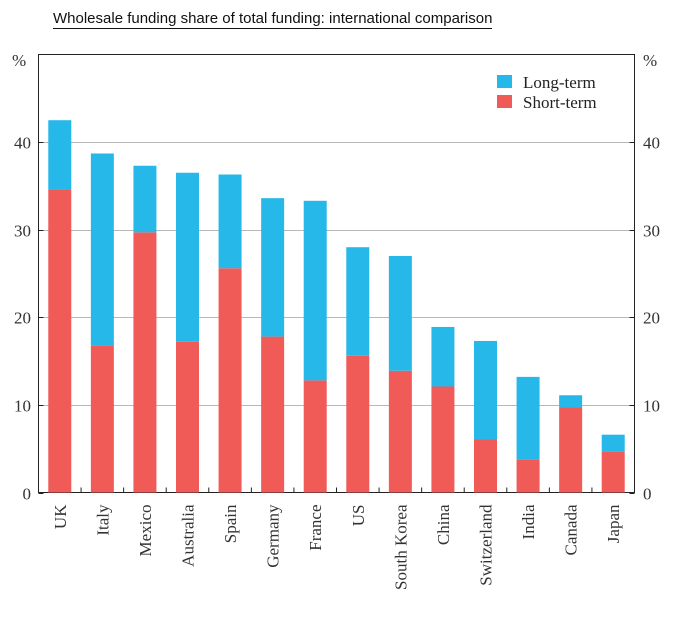 Image resolution: width=676 pixels, height=619 pixels. What do you see at coordinates (443, 356) in the screenshot?
I see `bar-long-term-china` at bounding box center [443, 356].